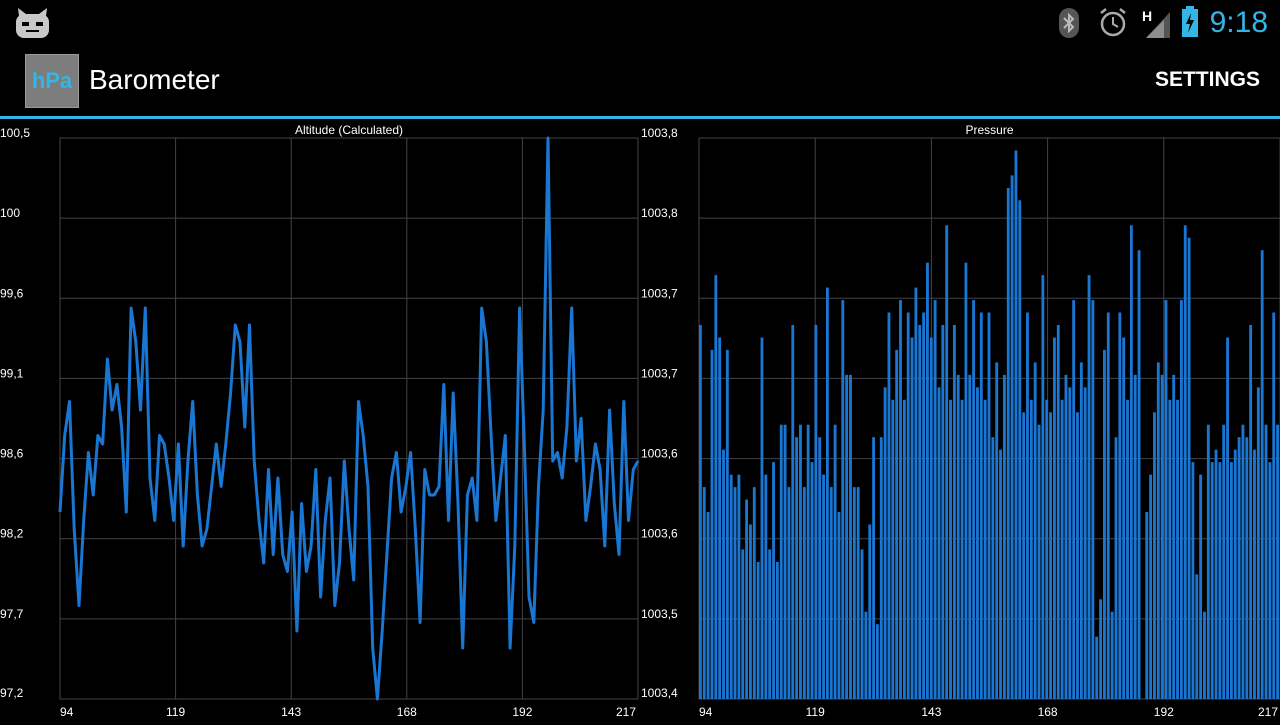 This screenshot has height=725, width=1280. What do you see at coordinates (12, 293) in the screenshot?
I see `y-tick-label: 99,6` at bounding box center [12, 293].